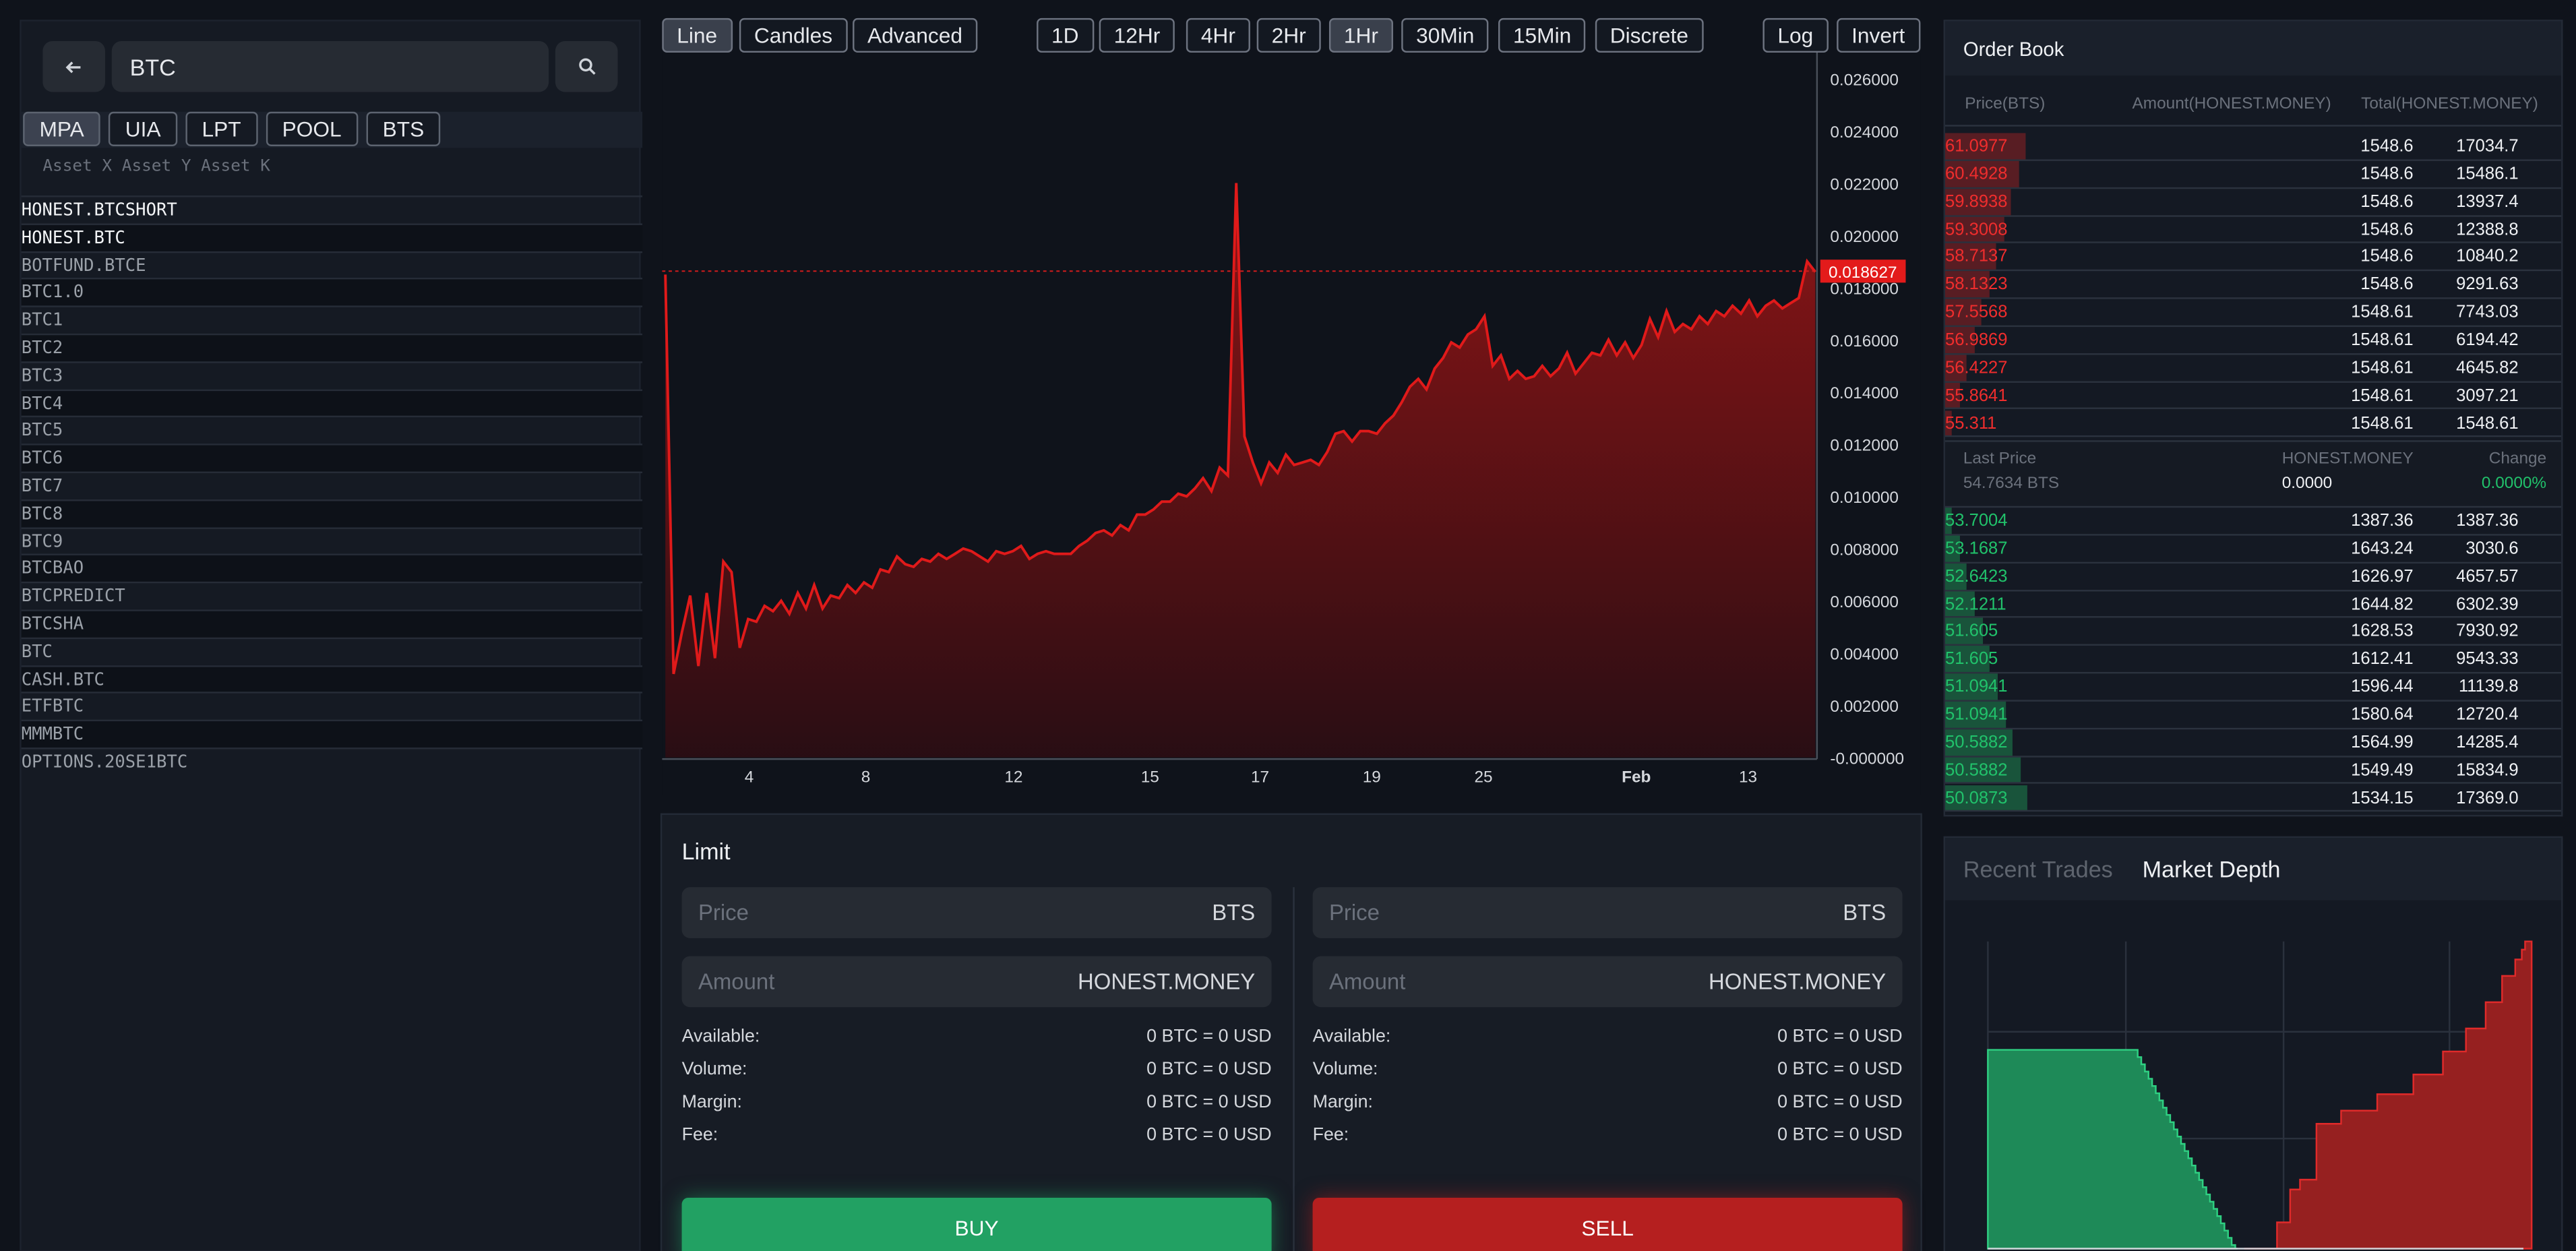 The width and height of the screenshot is (2576, 1251). I want to click on asset-list-item: OPTIONS.20SE1BTC, so click(332, 761).